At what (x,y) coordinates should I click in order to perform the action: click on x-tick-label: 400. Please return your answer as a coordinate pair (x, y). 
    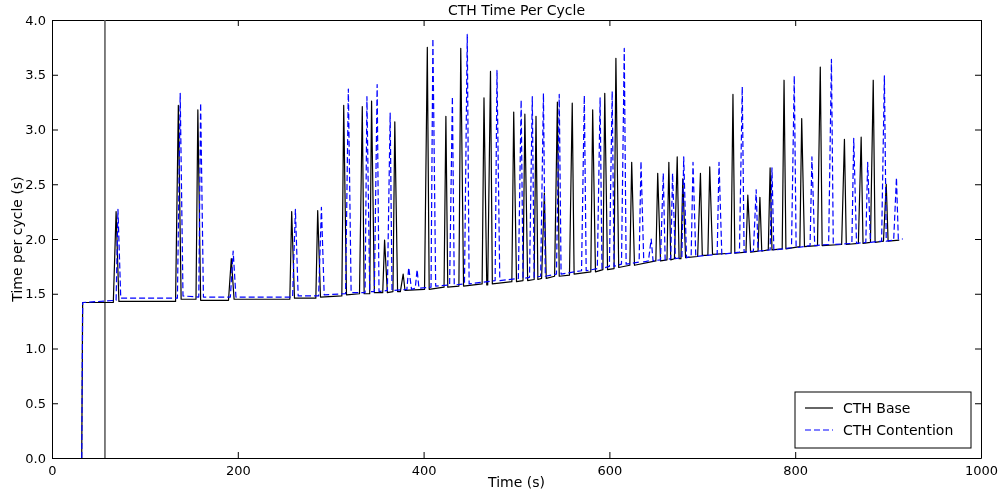
    Looking at the image, I should click on (424, 471).